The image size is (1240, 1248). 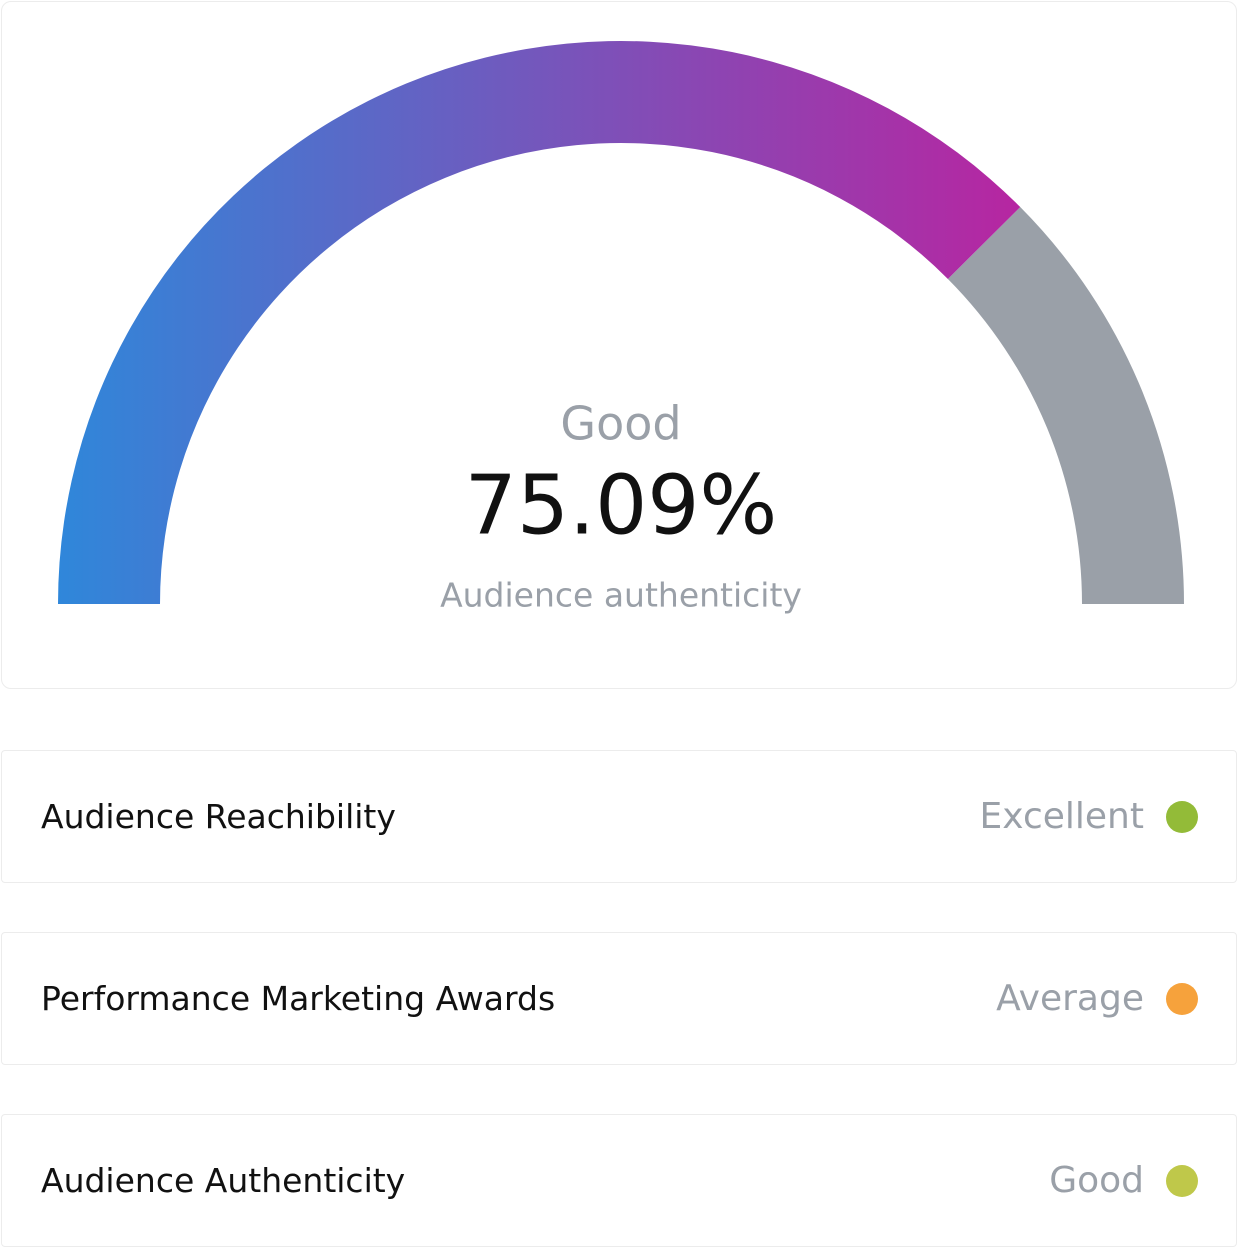 What do you see at coordinates (1070, 998) in the screenshot?
I see `metric-status: Average` at bounding box center [1070, 998].